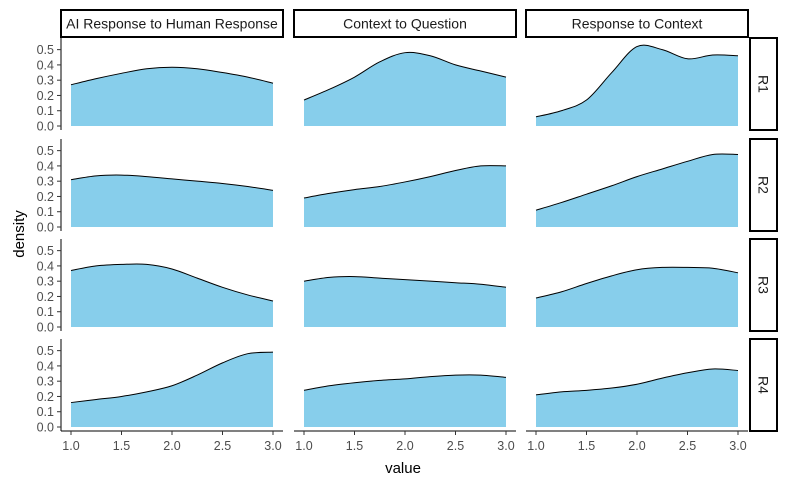 The image size is (787, 486). I want to click on strip-r2: R2, so click(763, 185).